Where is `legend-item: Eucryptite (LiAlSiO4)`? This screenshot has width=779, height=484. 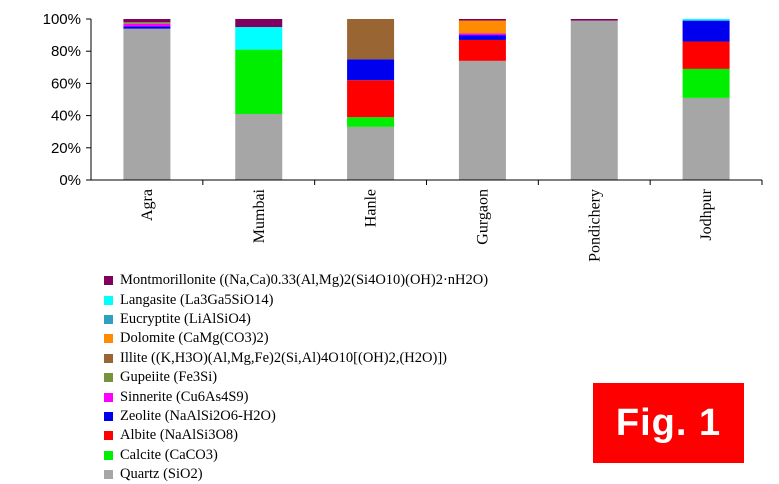
legend-item: Eucryptite (LiAlSiO4) is located at coordinates (296, 319).